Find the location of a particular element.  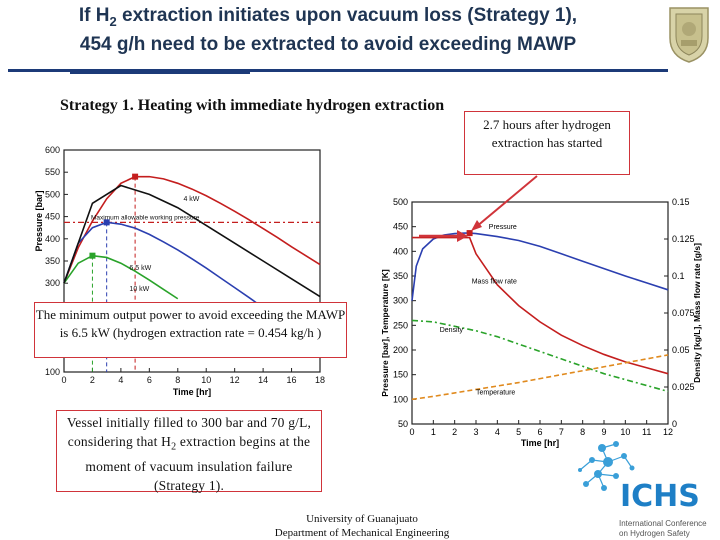

title-divider is located at coordinates (338, 70).